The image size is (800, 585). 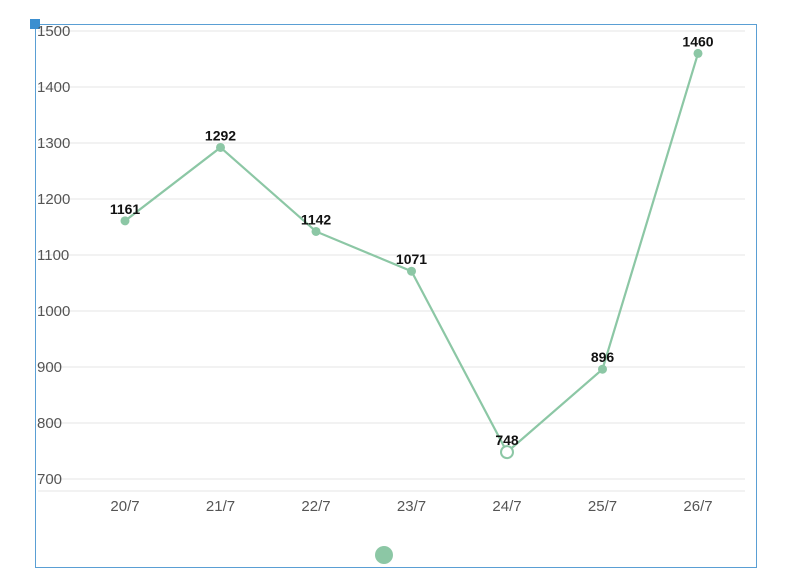 What do you see at coordinates (125, 209) in the screenshot?
I see `data-label: 1161` at bounding box center [125, 209].